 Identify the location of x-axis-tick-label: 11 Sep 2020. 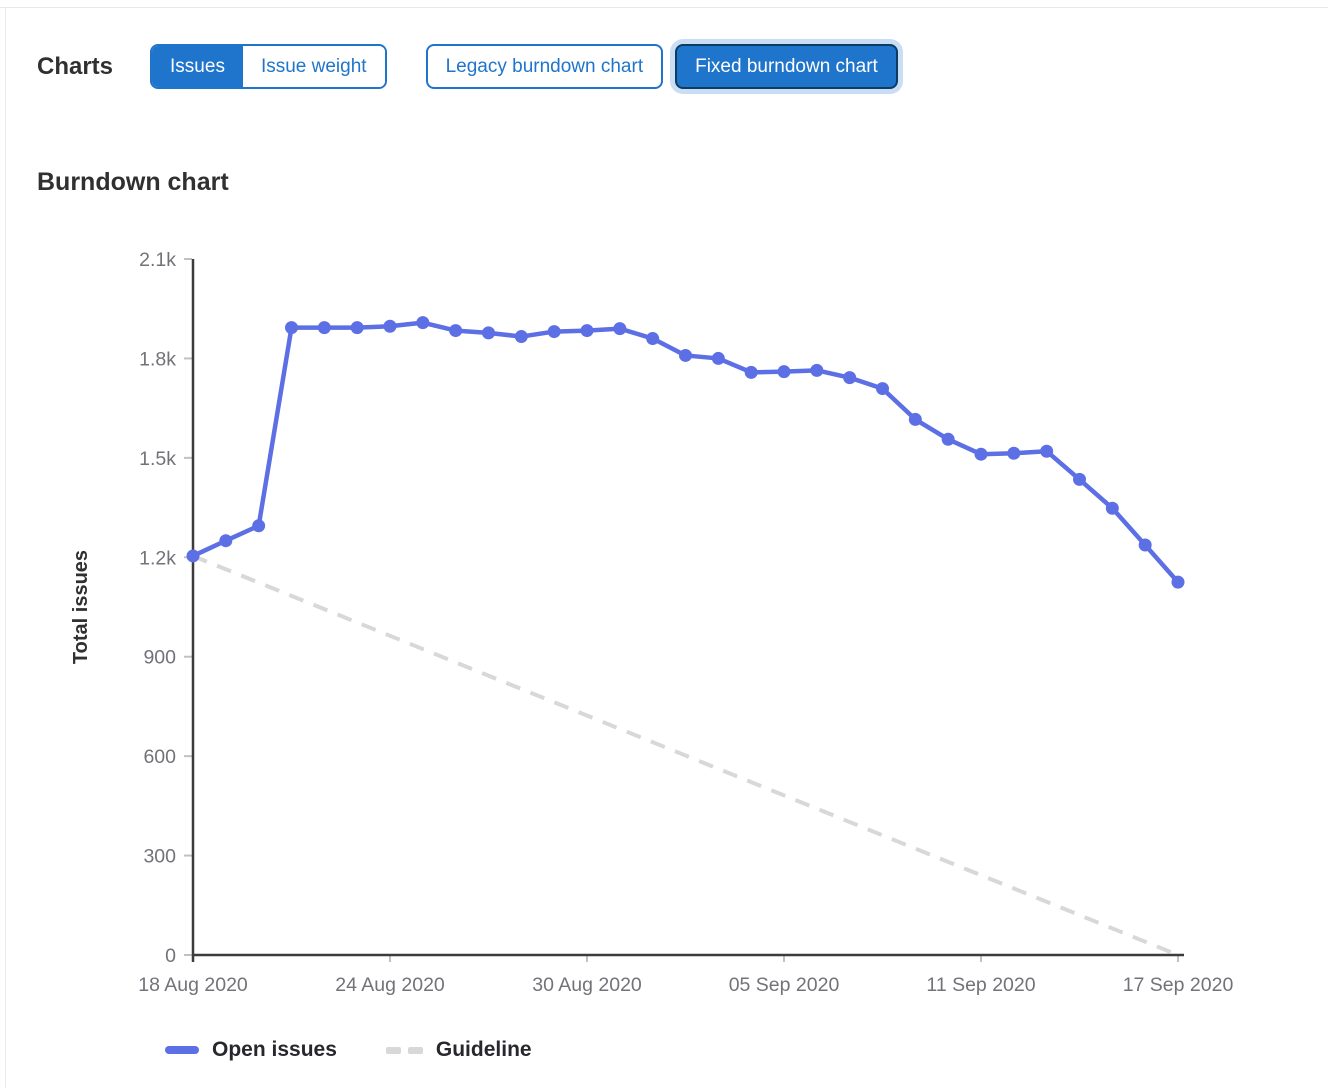
(980, 985).